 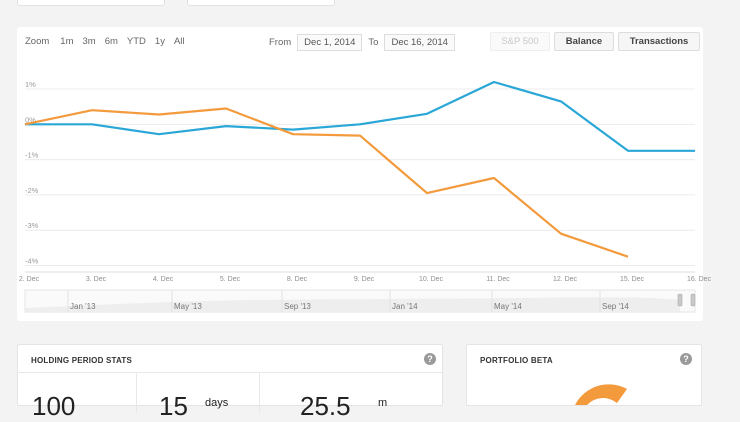 What do you see at coordinates (280, 42) in the screenshot?
I see `from-label: From` at bounding box center [280, 42].